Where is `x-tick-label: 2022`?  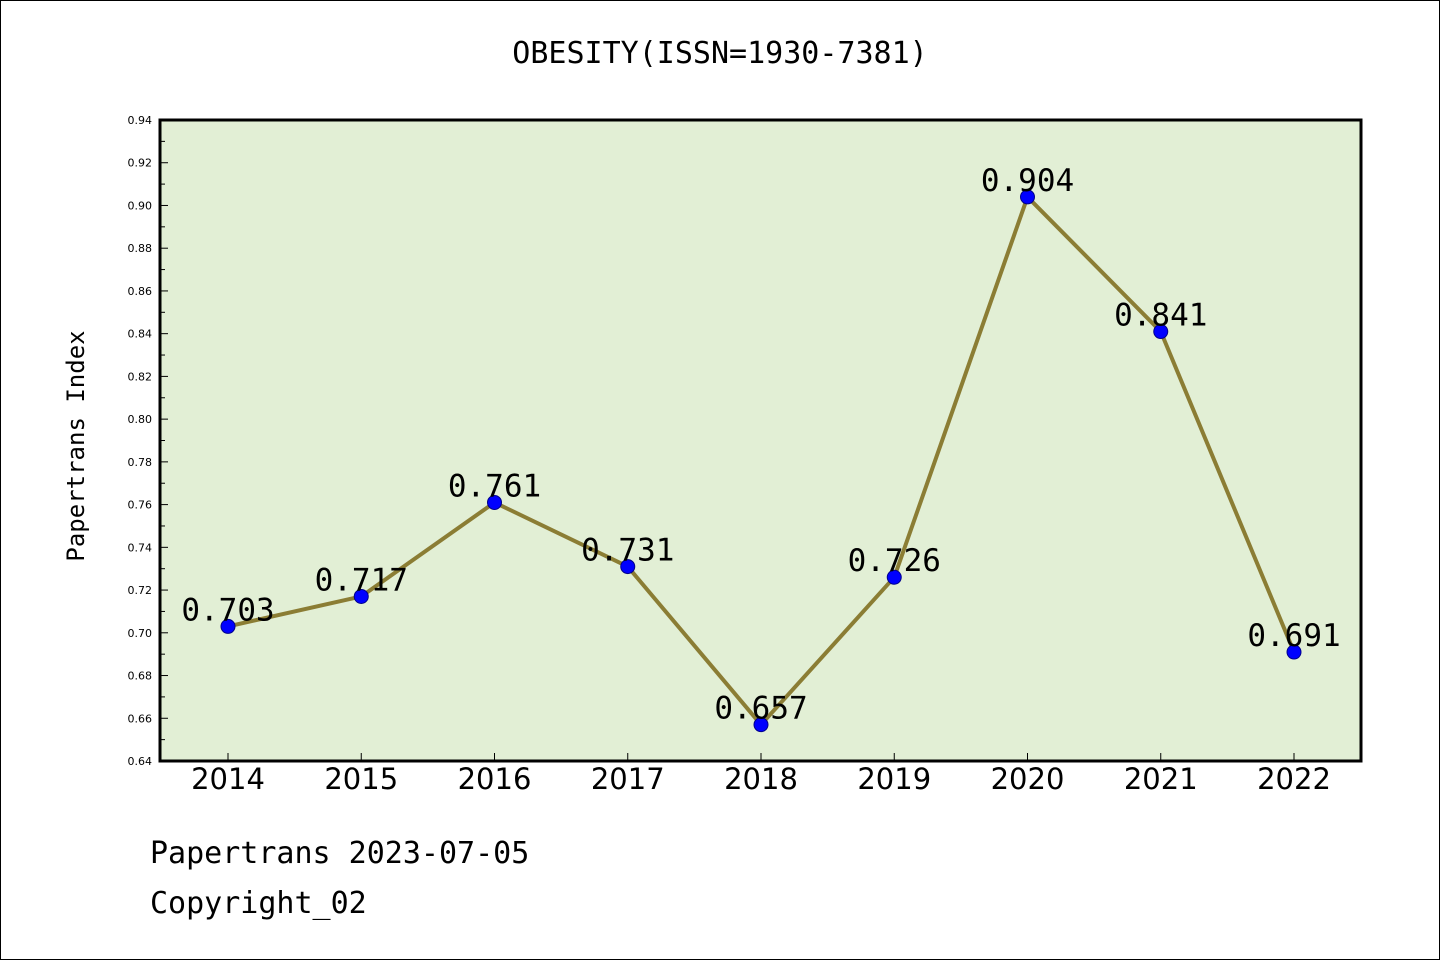
x-tick-label: 2022 is located at coordinates (1294, 779).